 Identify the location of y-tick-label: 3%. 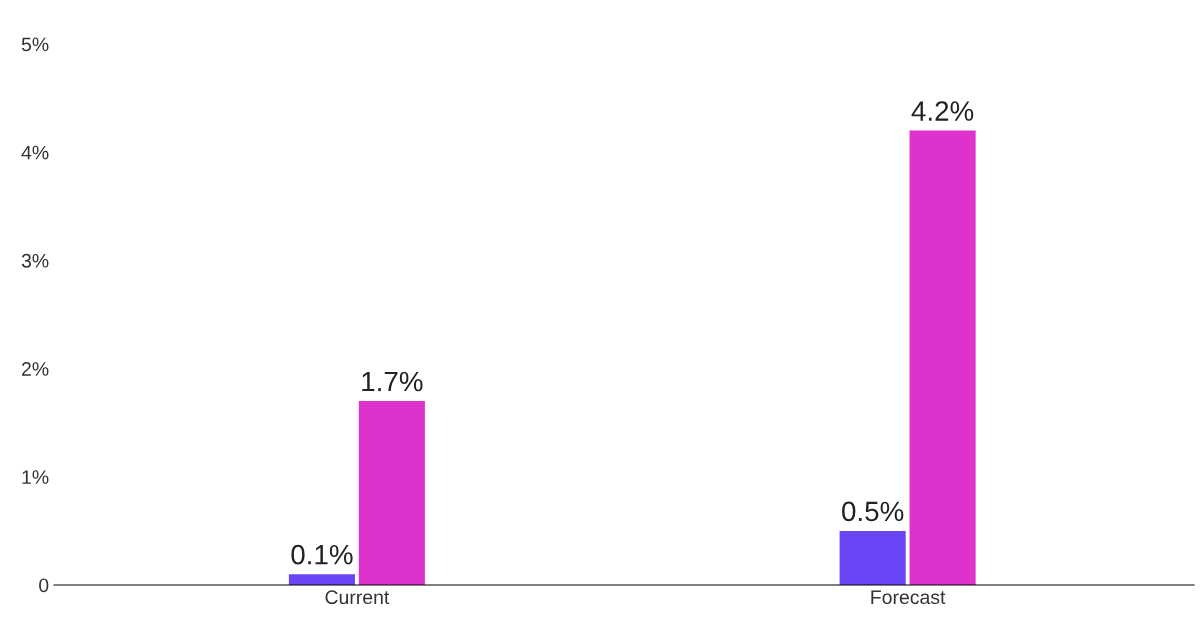
(35, 260).